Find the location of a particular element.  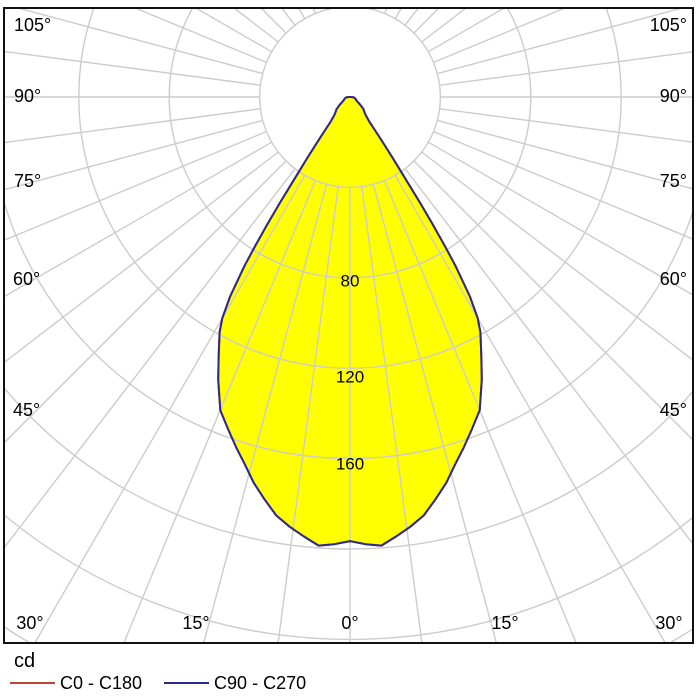

angle-label: 0° is located at coordinates (350, 623).